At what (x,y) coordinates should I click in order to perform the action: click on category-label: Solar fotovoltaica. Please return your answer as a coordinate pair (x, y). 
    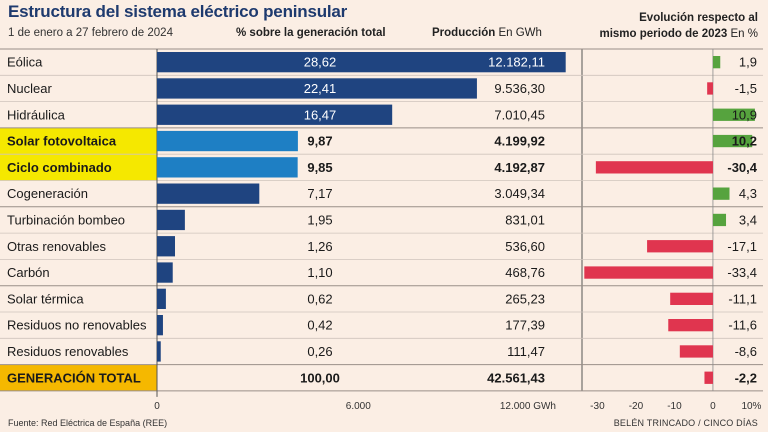
    Looking at the image, I should click on (62, 141).